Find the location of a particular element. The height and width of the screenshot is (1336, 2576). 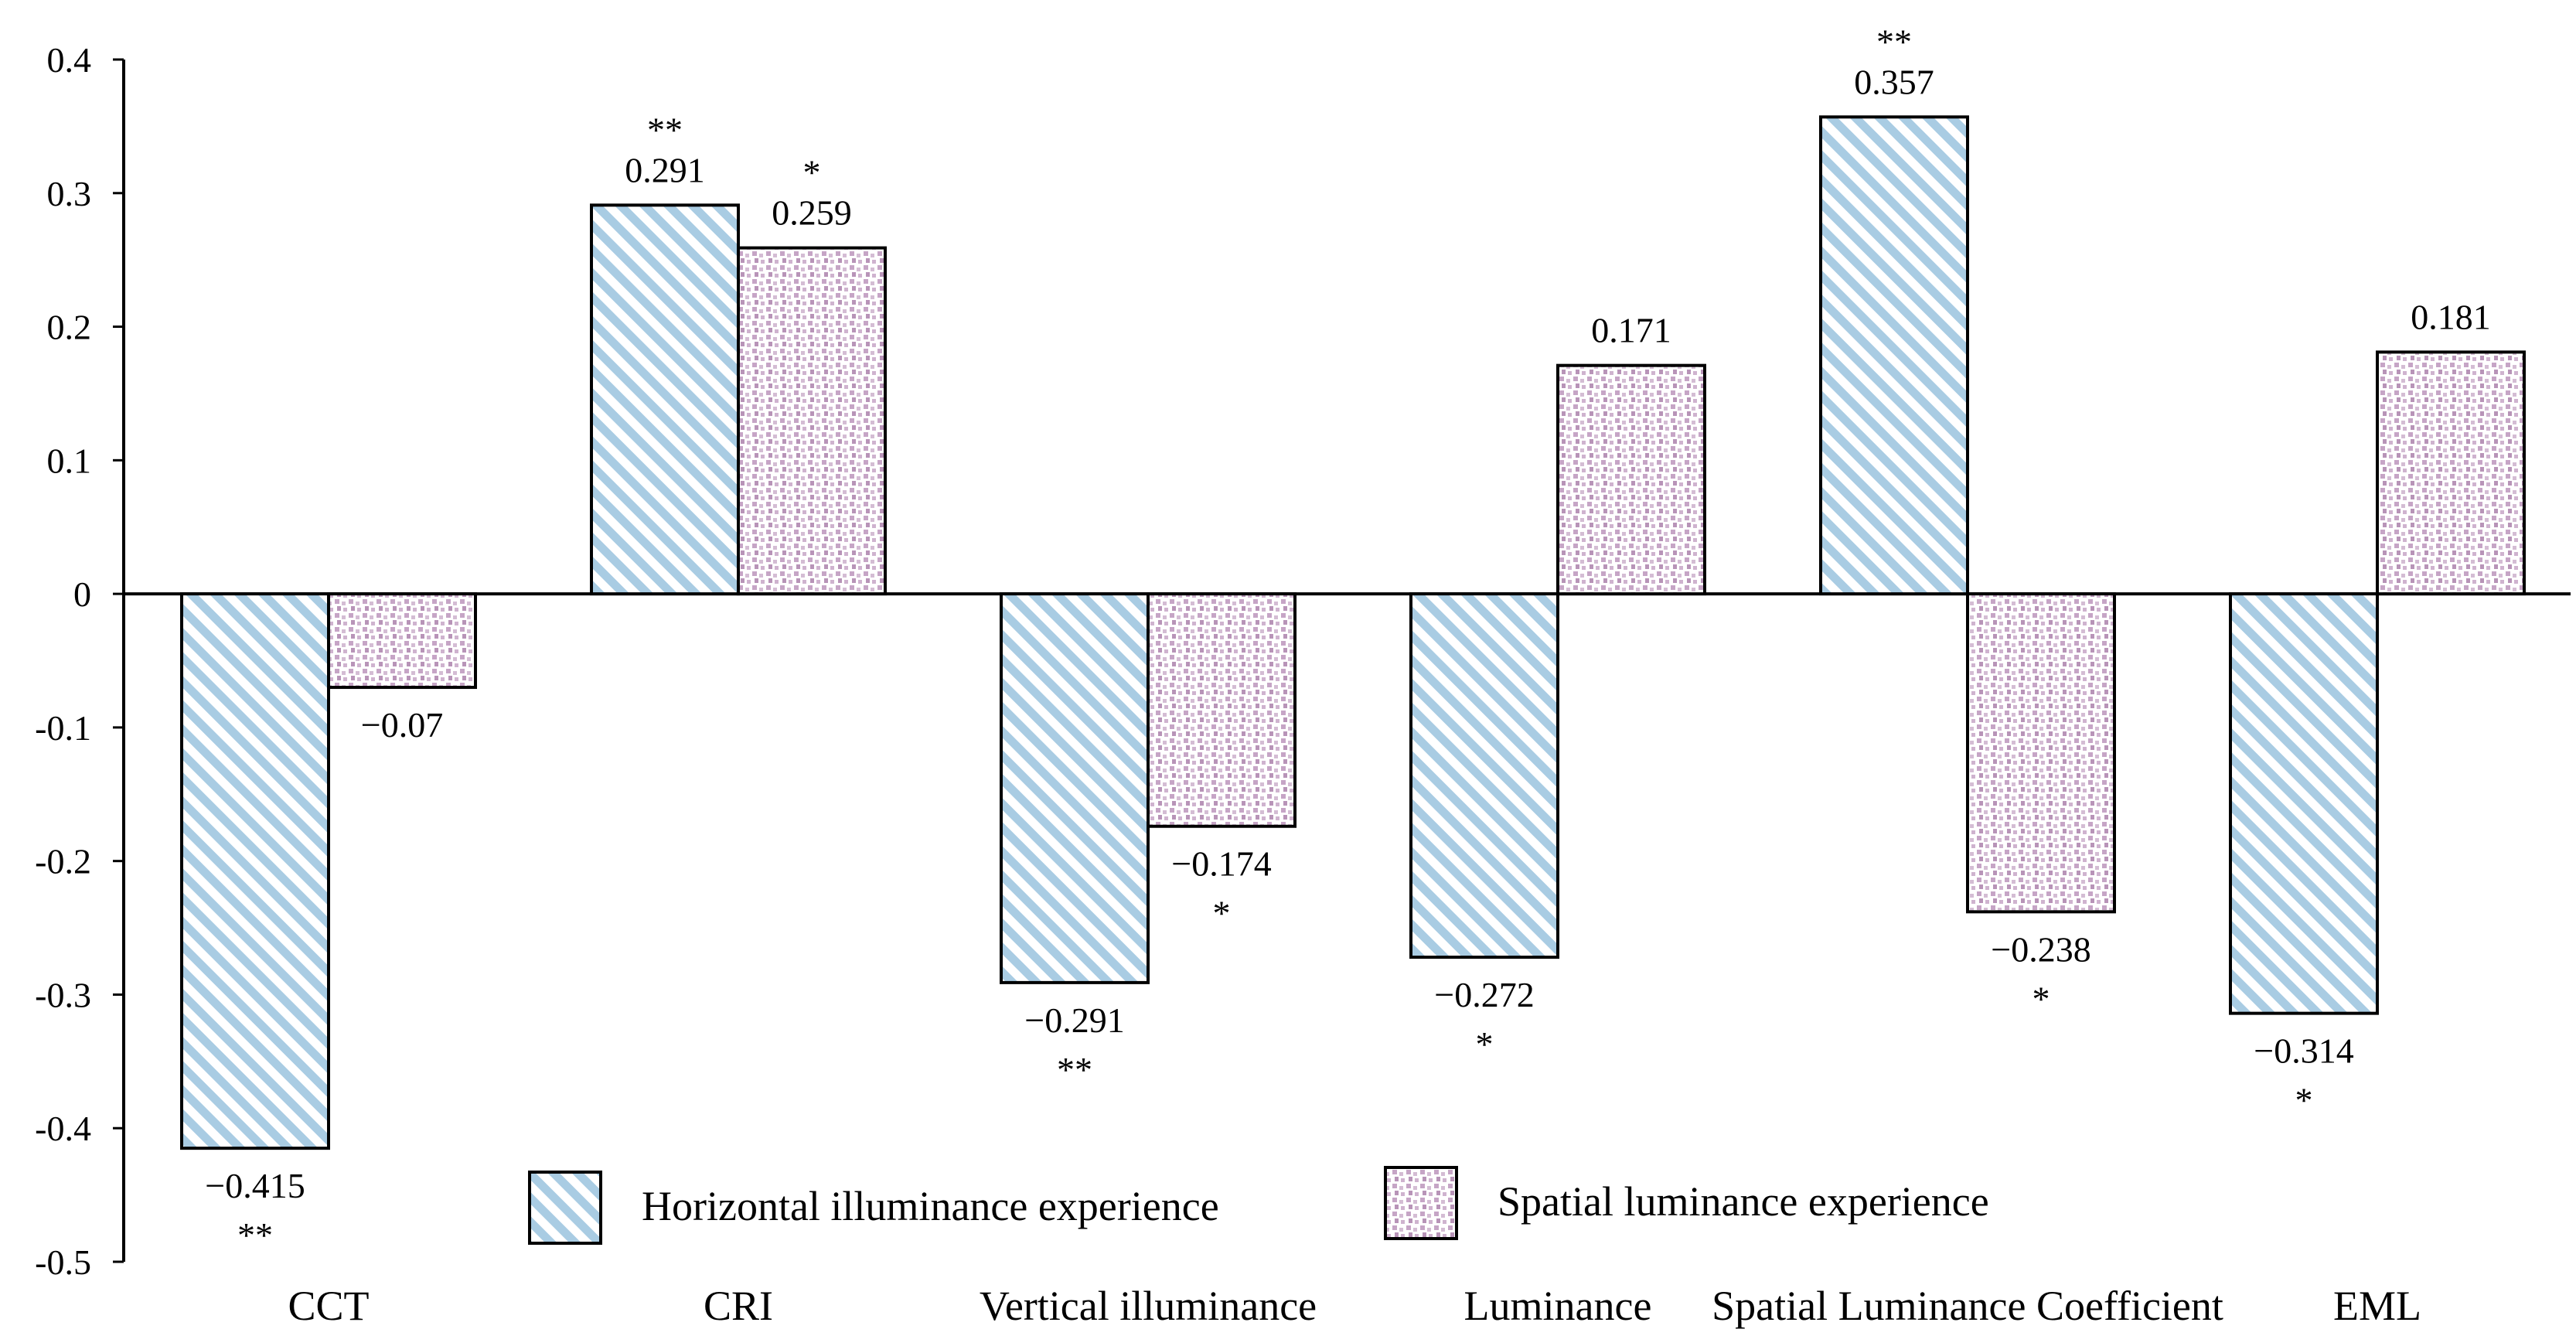

bar-horizontal-illuminance-experience-vertical-illuminance is located at coordinates (1075, 788).